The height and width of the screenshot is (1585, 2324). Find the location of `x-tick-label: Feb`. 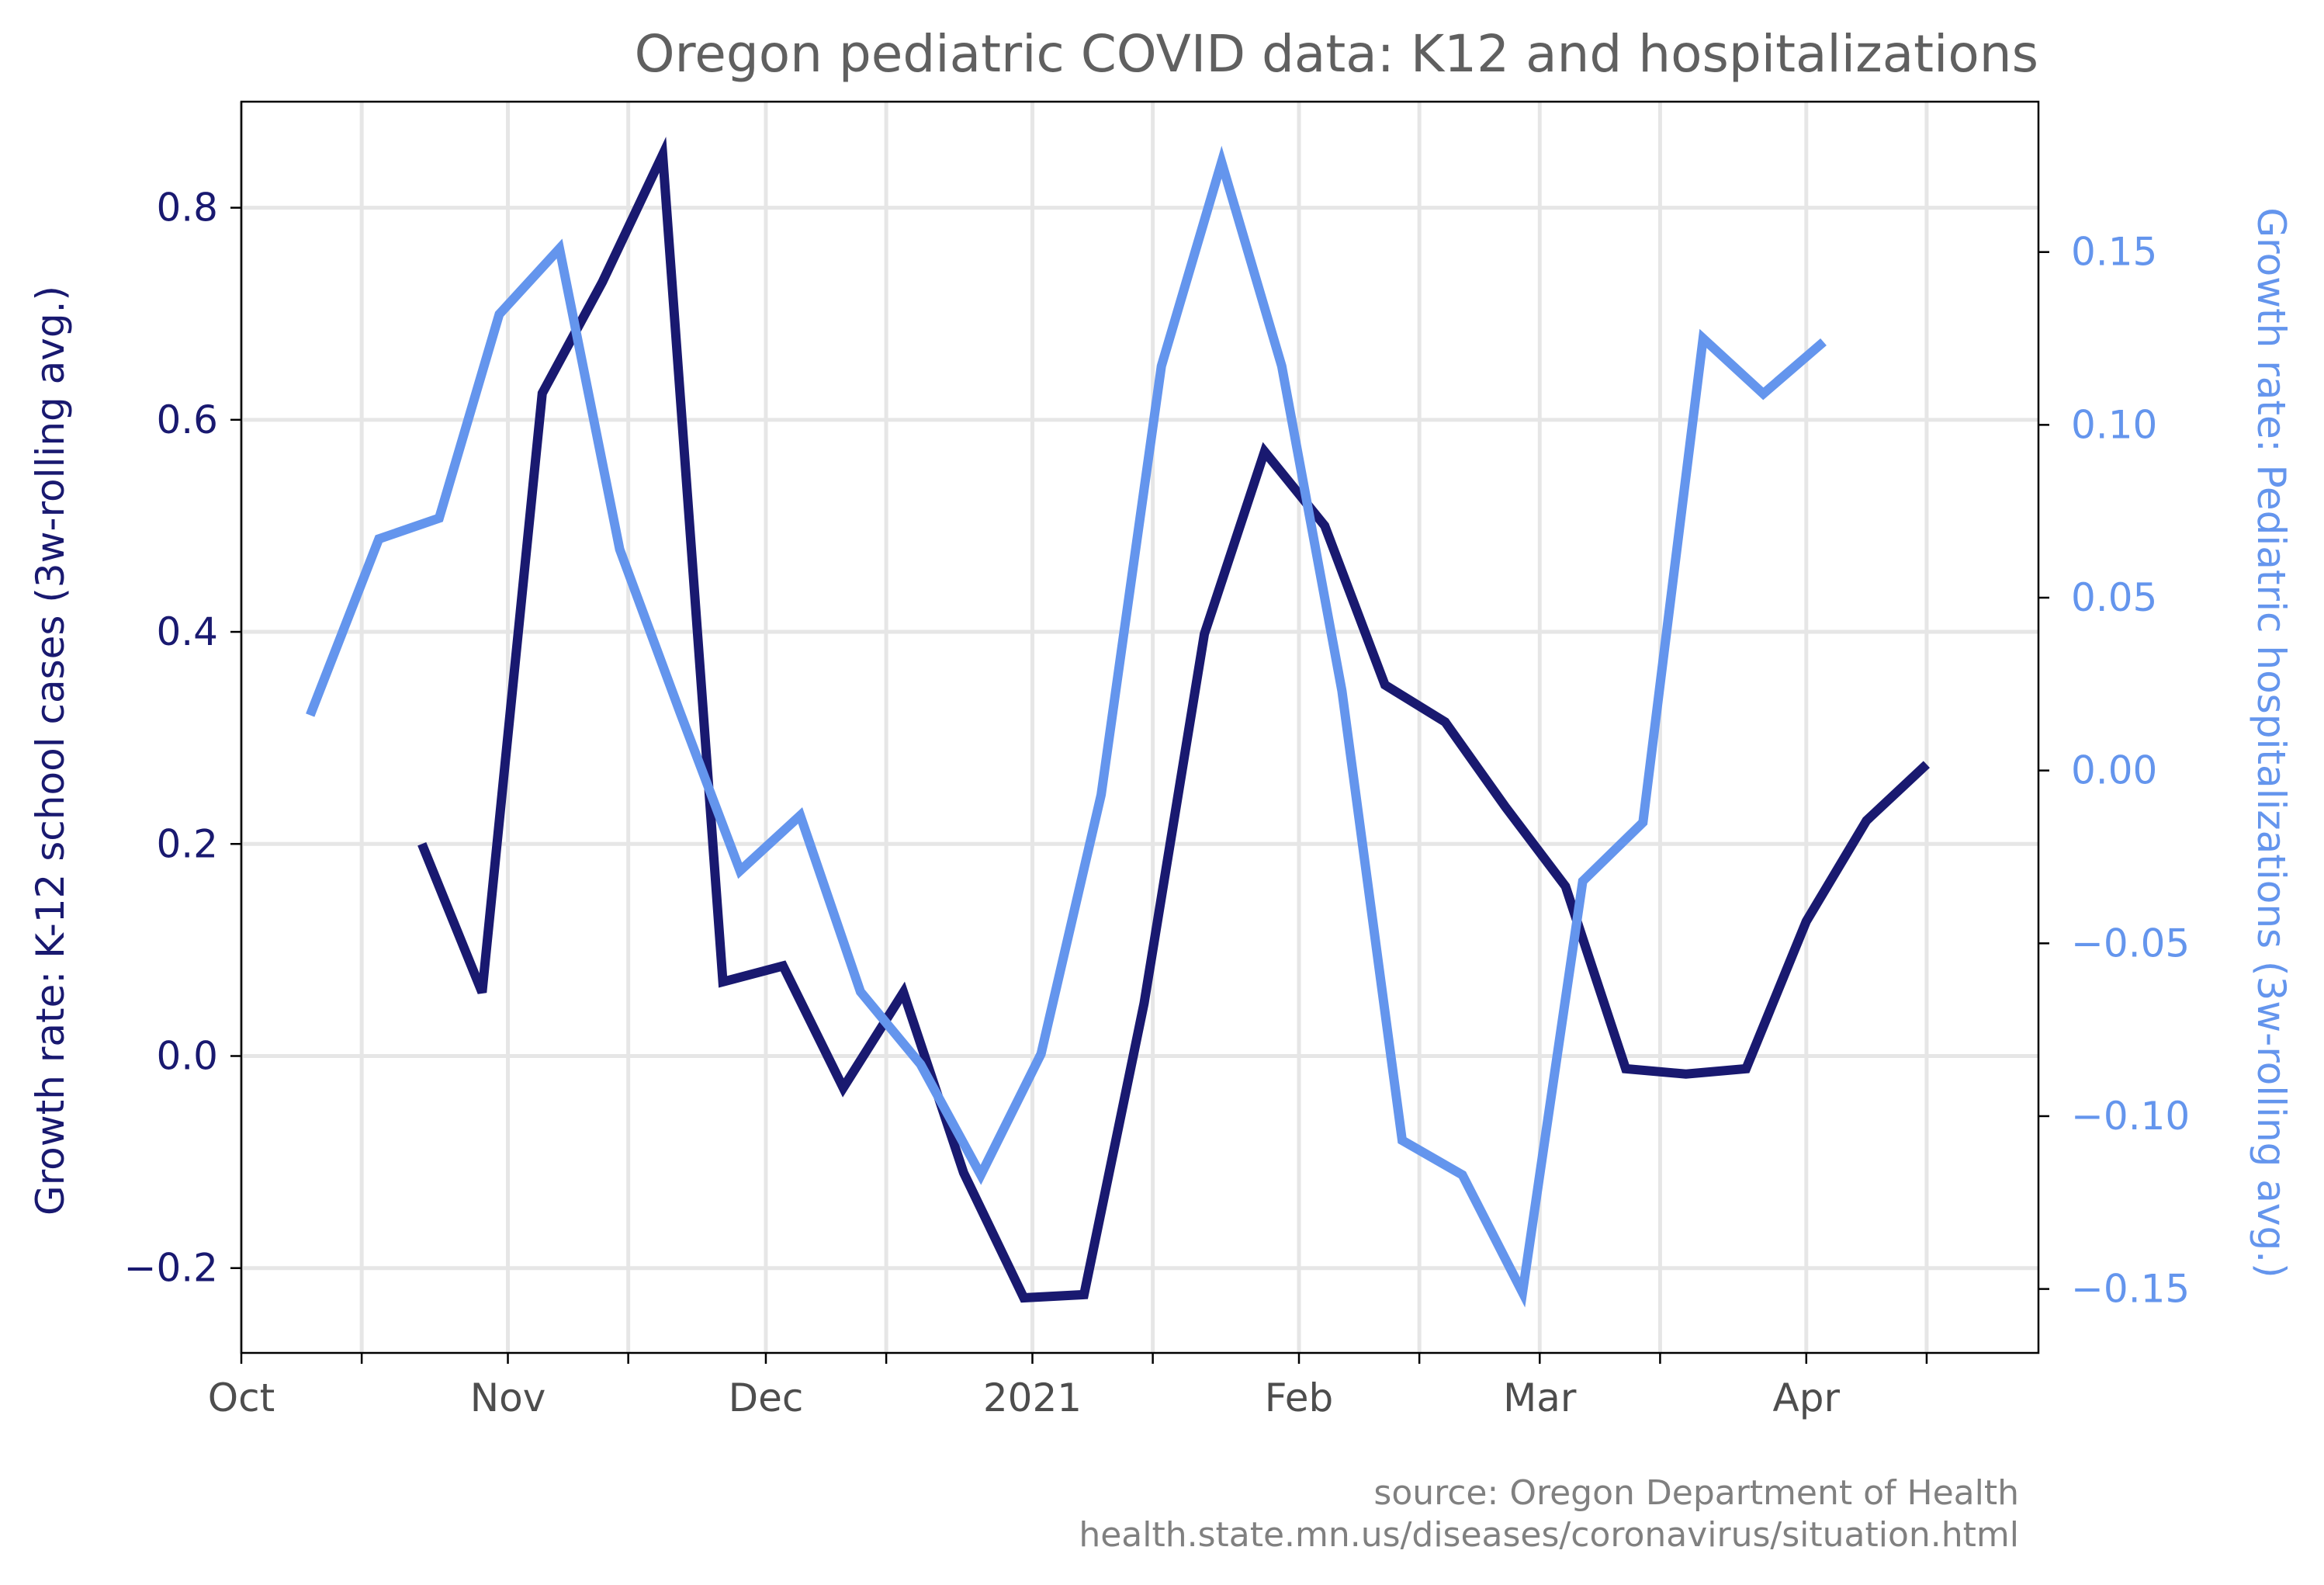

x-tick-label: Feb is located at coordinates (1299, 1398).